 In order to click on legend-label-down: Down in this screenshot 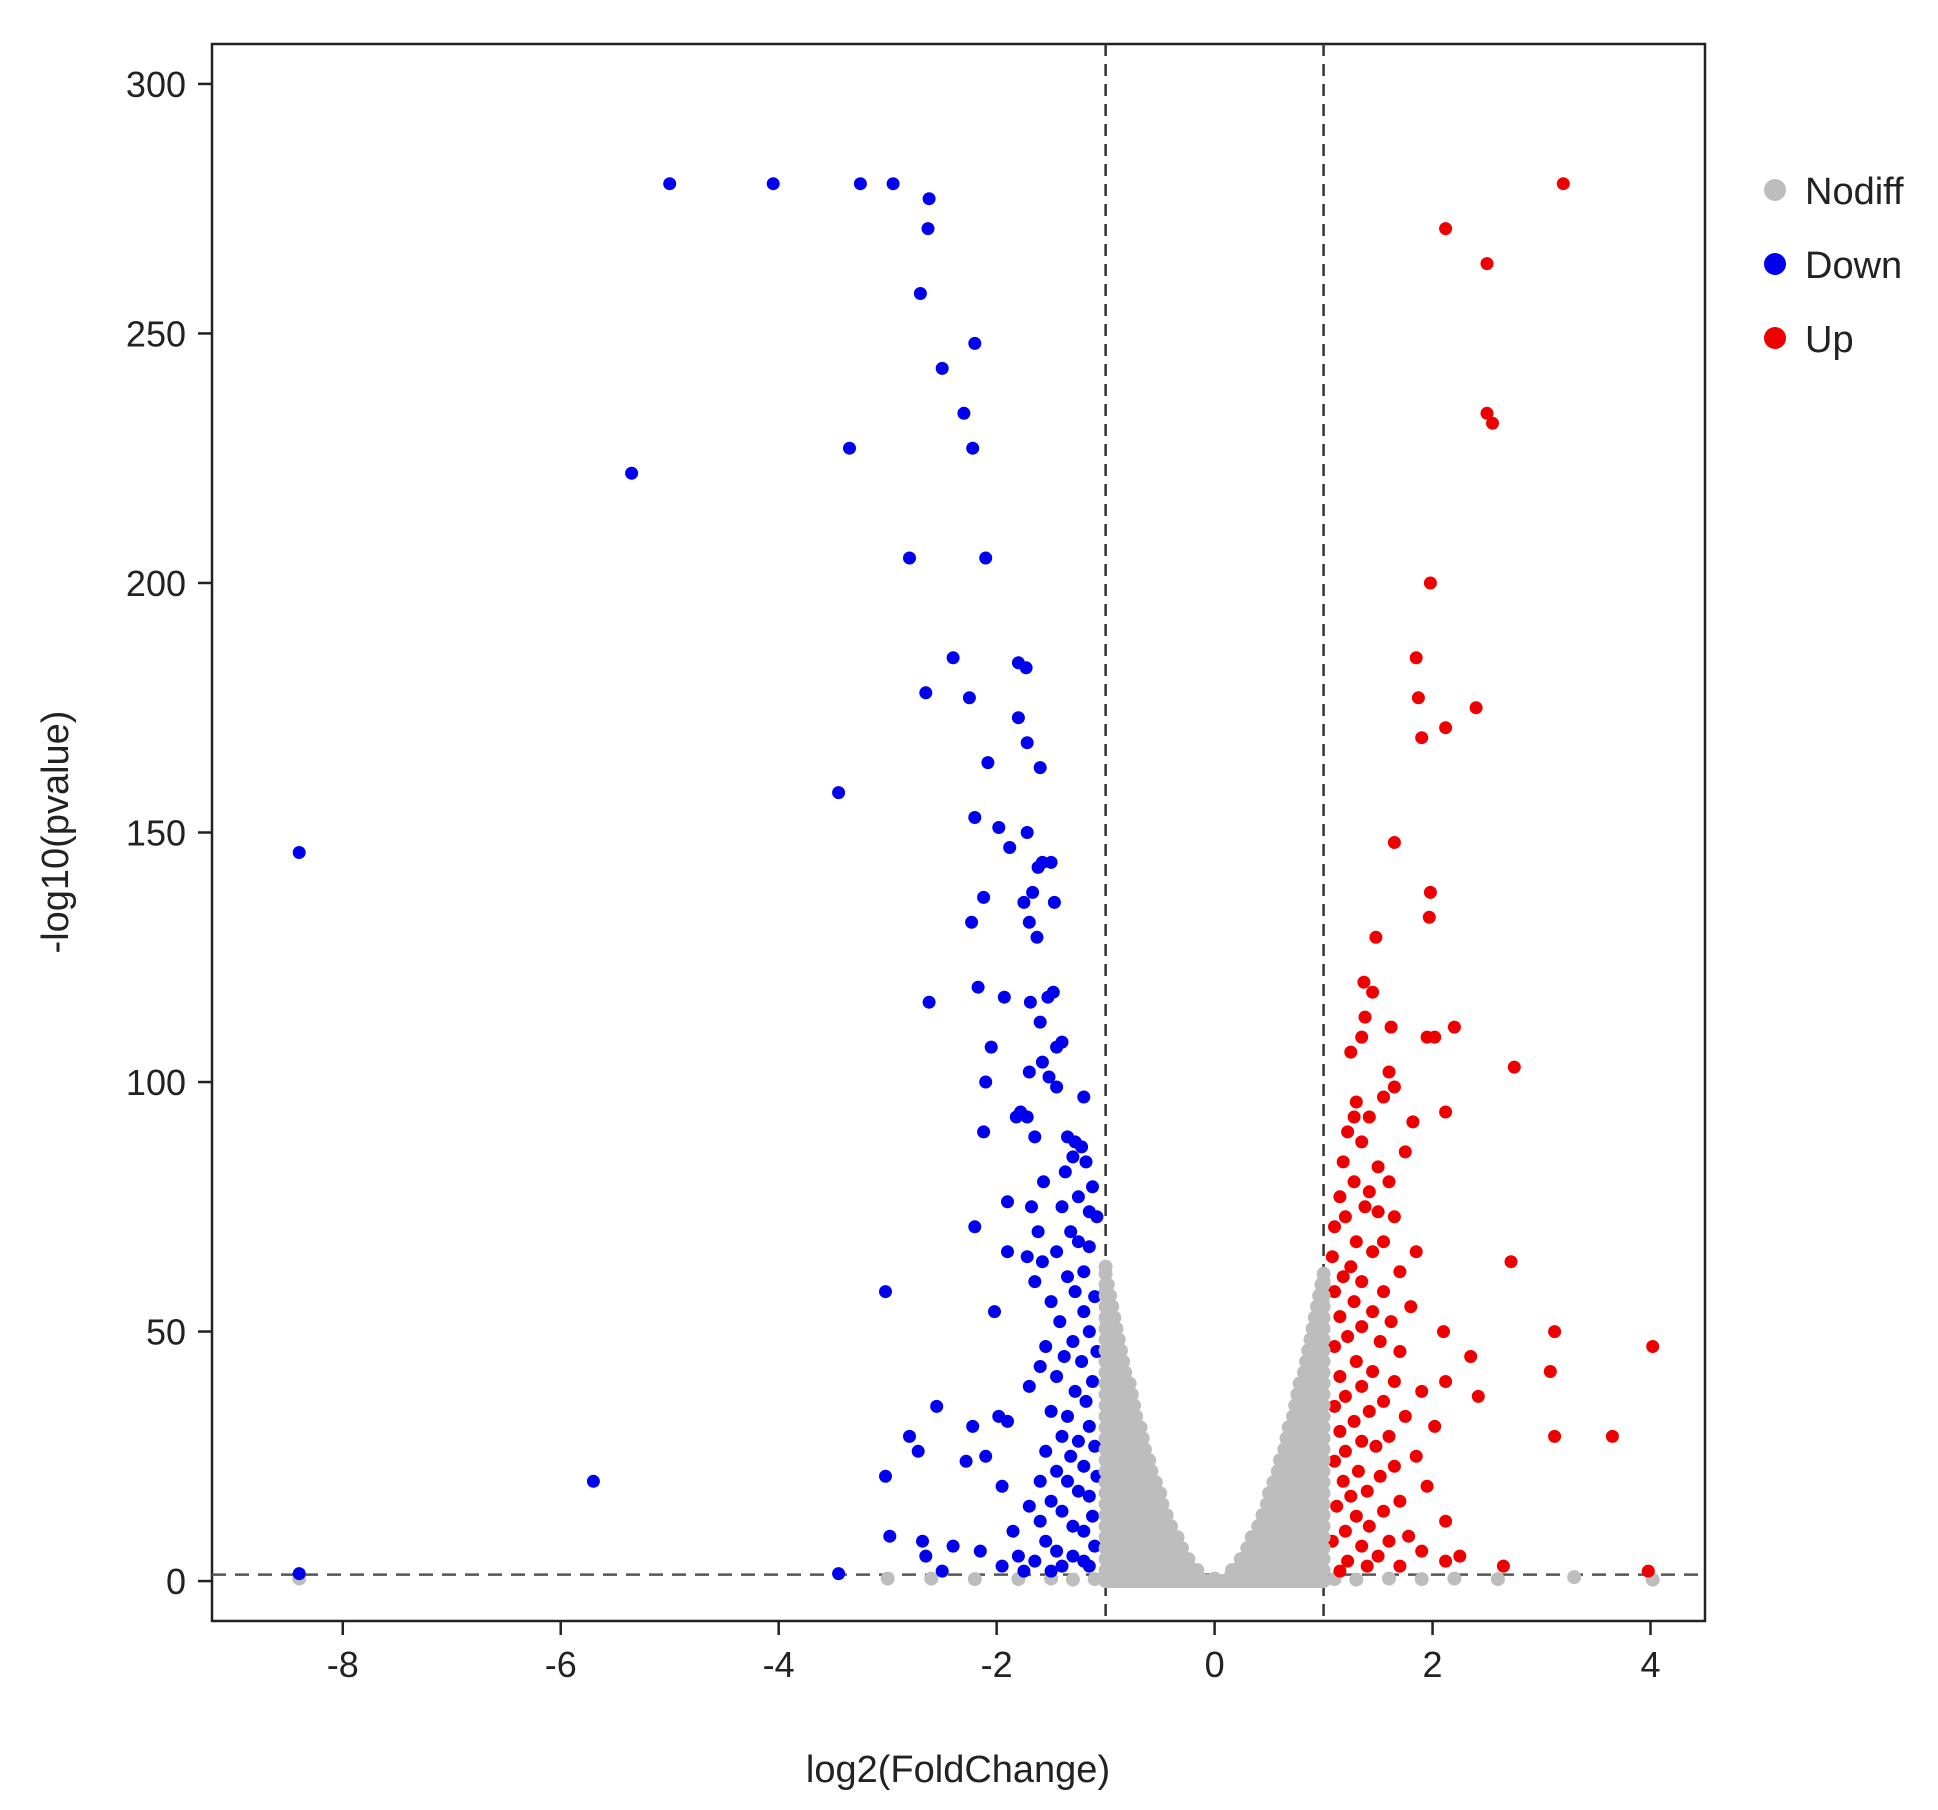, I will do `click(1853, 266)`.